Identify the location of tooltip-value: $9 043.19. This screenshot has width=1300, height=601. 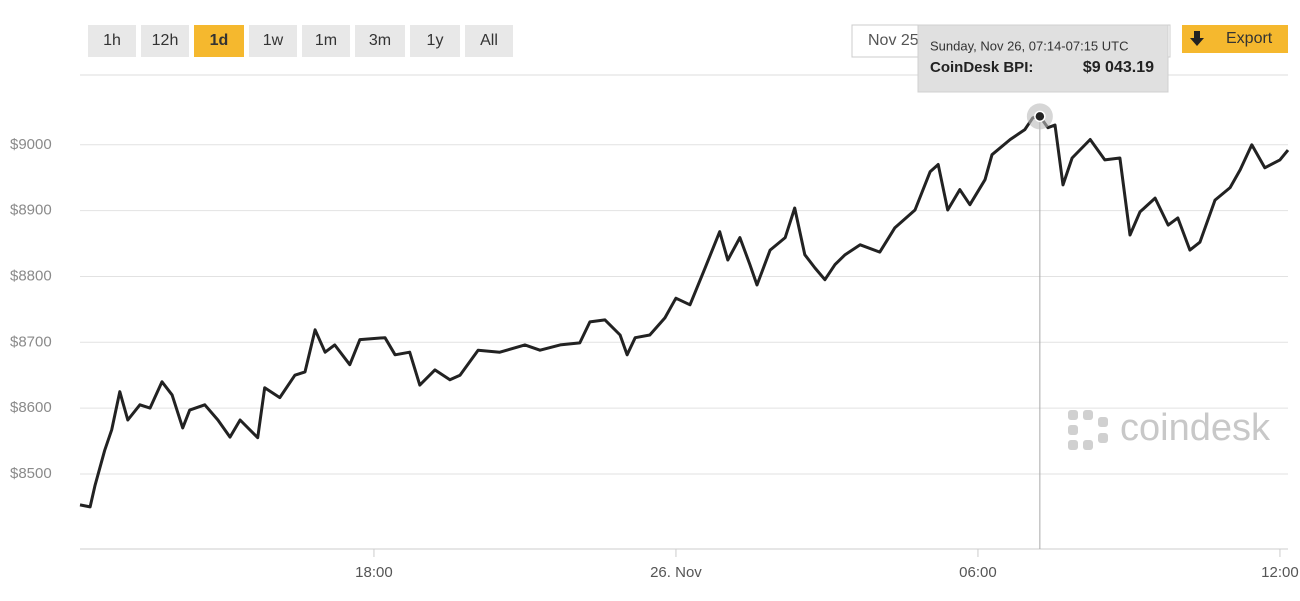
(1118, 67).